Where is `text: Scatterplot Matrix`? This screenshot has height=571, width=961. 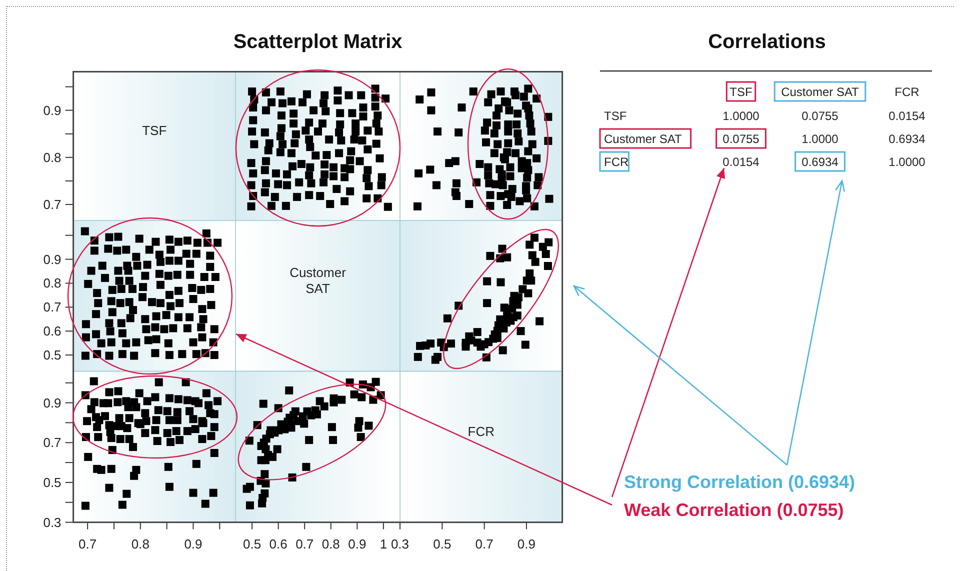
text: Scatterplot Matrix is located at coordinates (317, 42).